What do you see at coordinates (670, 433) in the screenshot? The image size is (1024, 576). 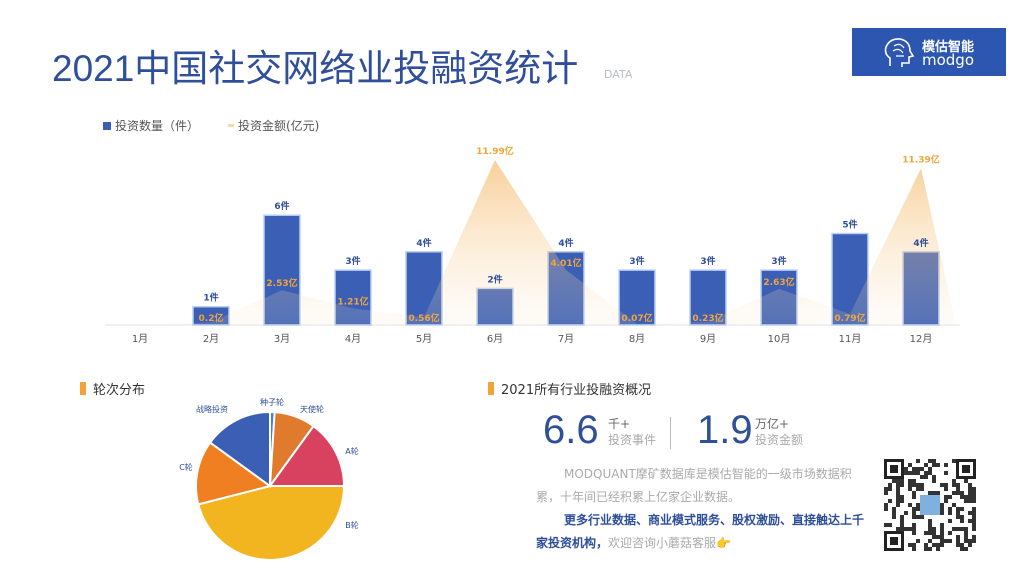 I see `divider` at bounding box center [670, 433].